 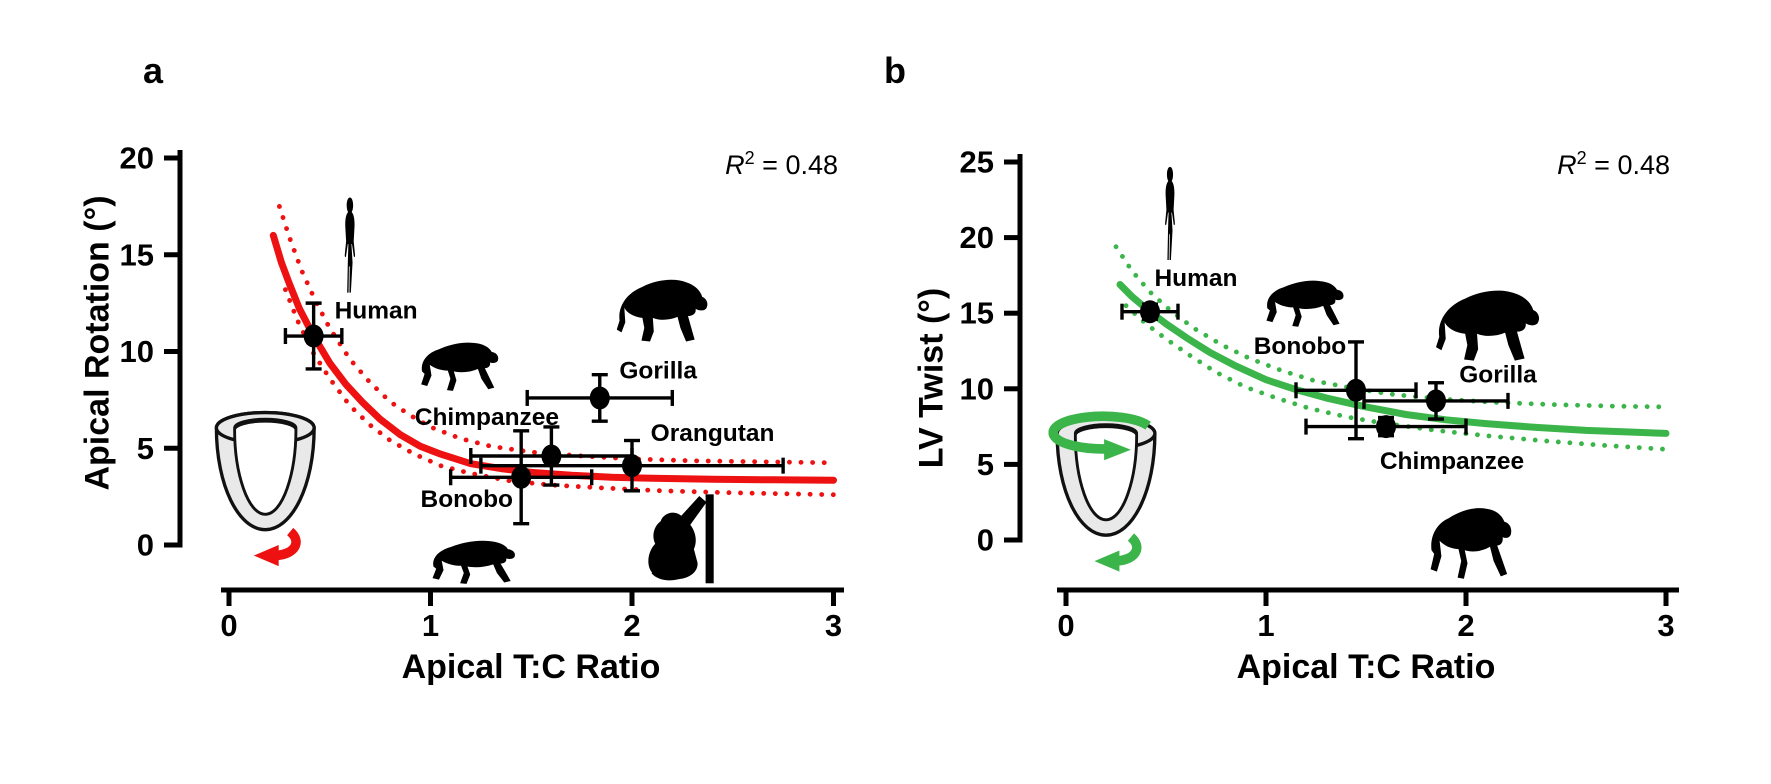 What do you see at coordinates (681, 539) in the screenshot?
I see `orangutan-silhouette` at bounding box center [681, 539].